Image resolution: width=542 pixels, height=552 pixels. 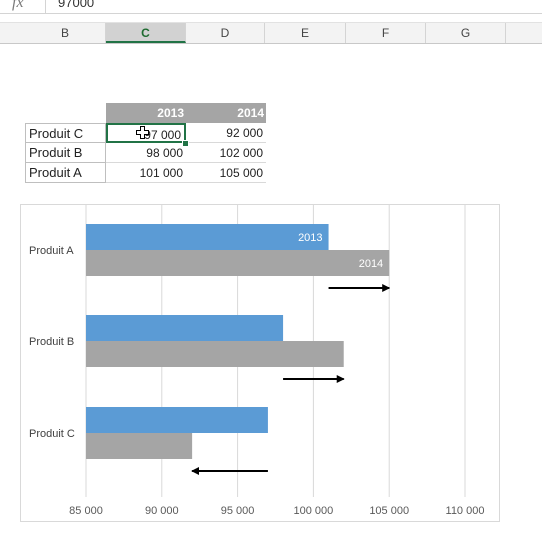 What do you see at coordinates (389, 511) in the screenshot?
I see `x-tick-label: 105 000` at bounding box center [389, 511].